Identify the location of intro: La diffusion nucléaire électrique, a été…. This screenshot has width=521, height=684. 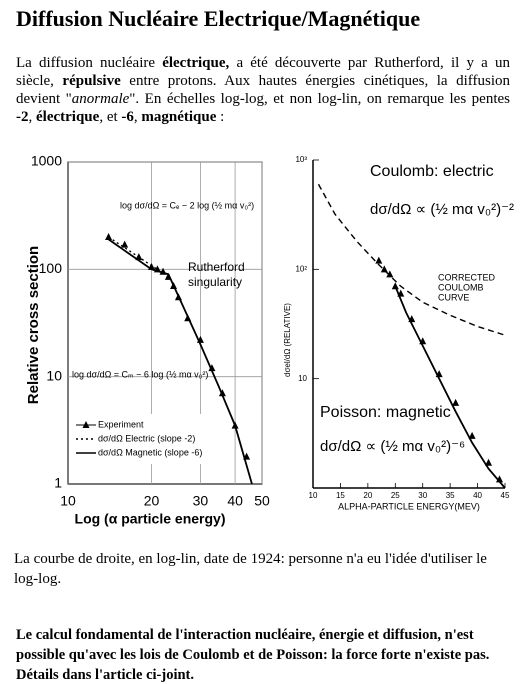
(263, 90).